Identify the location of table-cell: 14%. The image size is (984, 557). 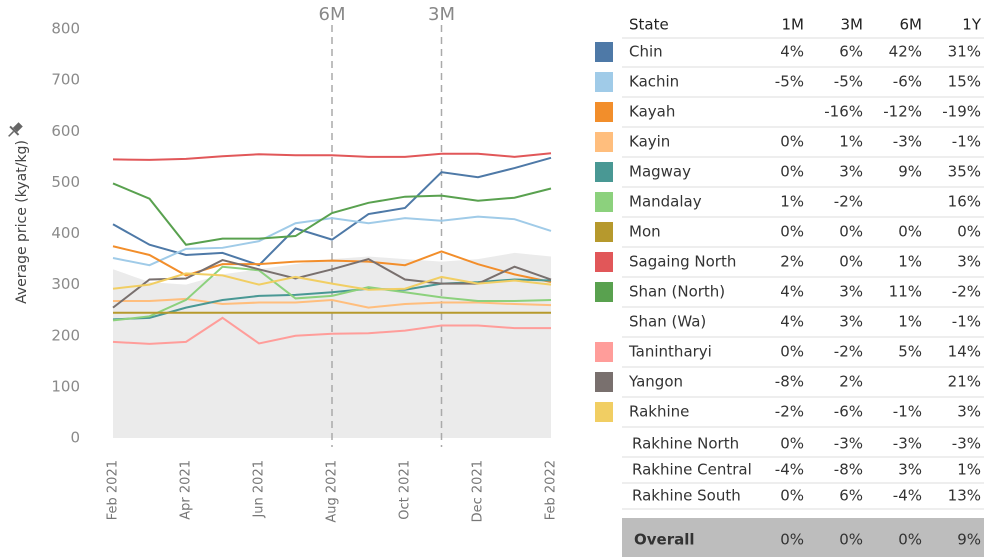
(964, 352).